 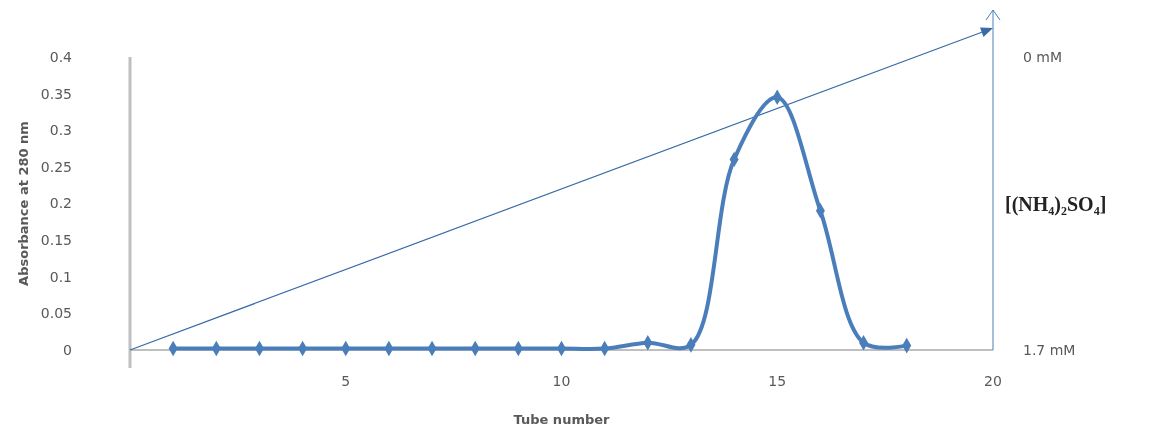 What do you see at coordinates (23, 203) in the screenshot?
I see `y-axis-title: Absorbance at 280 nm` at bounding box center [23, 203].